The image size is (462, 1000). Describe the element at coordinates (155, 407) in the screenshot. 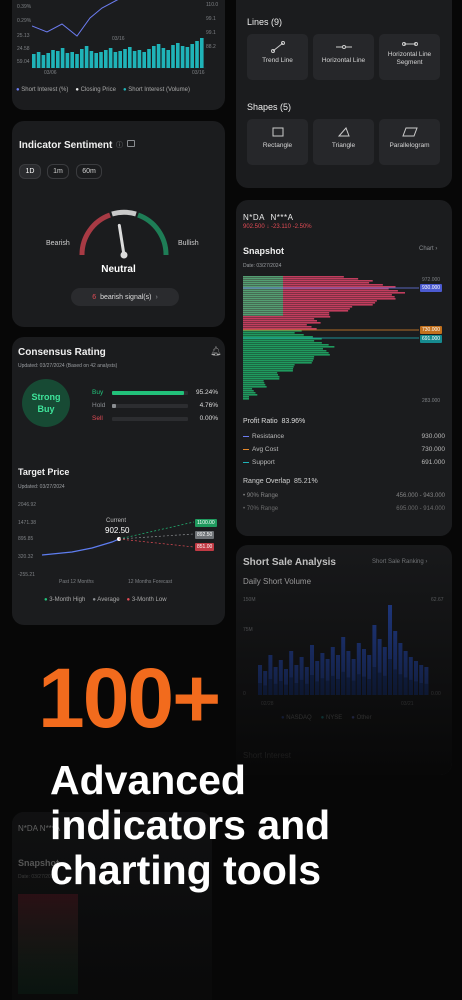

I see `rating-row: Hold 4.76%` at that location.